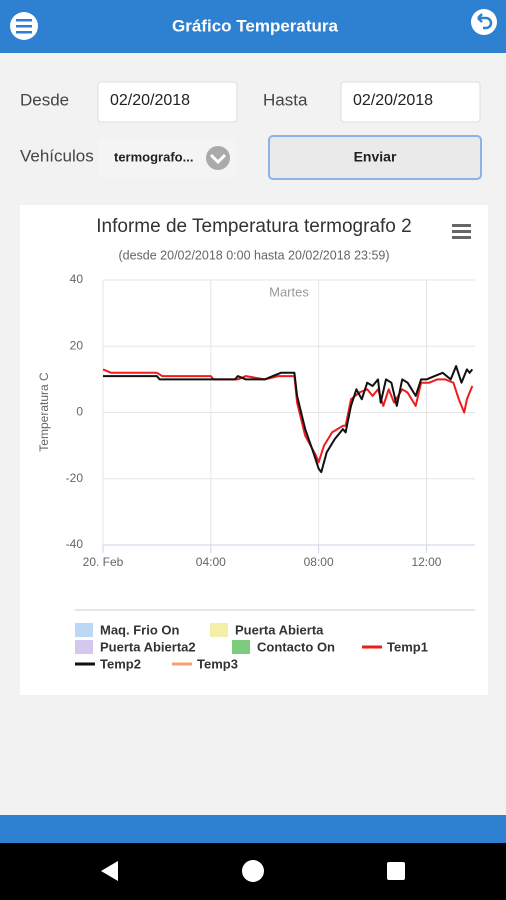 The height and width of the screenshot is (900, 506). I want to click on enviar-label: Enviar, so click(375, 157).